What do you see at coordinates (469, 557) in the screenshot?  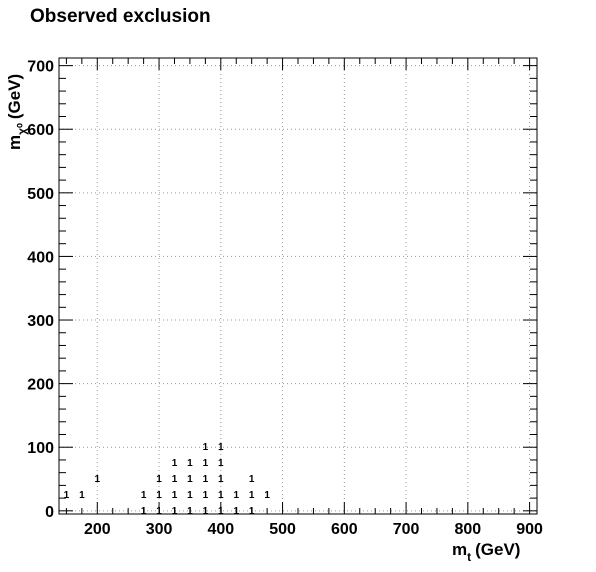 I see `x-axis-title-sub: t` at bounding box center [469, 557].